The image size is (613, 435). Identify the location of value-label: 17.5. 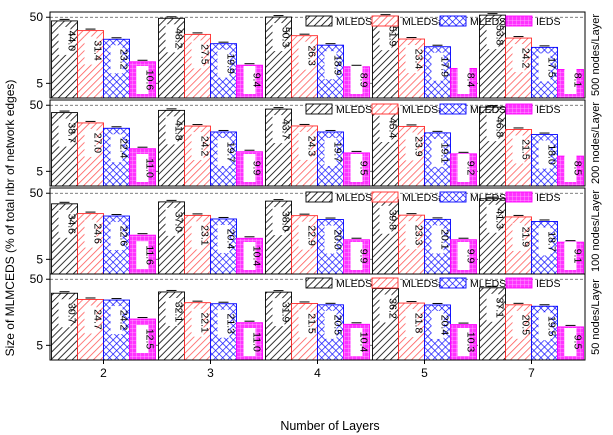
(552, 67).